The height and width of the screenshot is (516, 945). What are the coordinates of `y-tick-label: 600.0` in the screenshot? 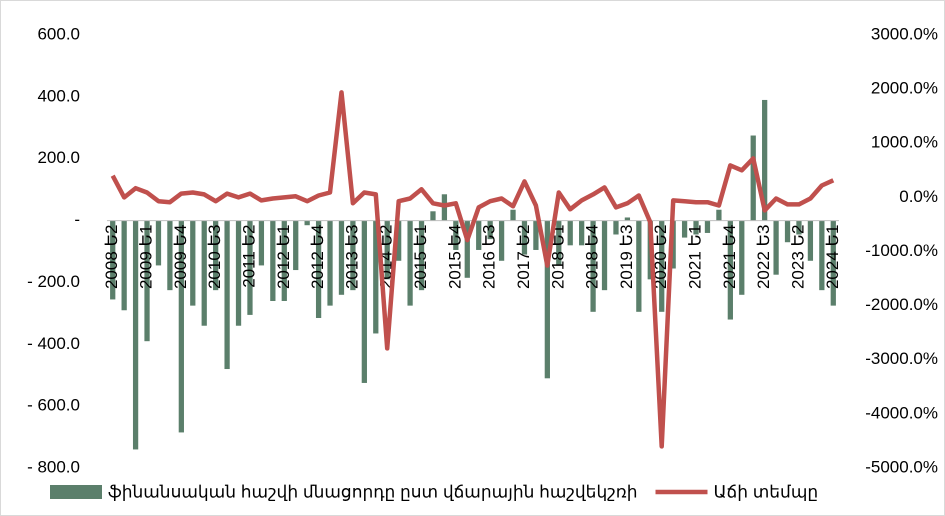 It's located at (58, 33).